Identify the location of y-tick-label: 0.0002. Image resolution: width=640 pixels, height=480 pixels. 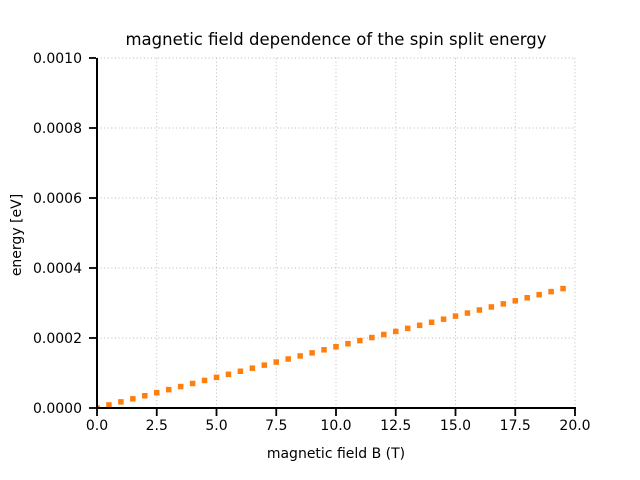
(57, 339).